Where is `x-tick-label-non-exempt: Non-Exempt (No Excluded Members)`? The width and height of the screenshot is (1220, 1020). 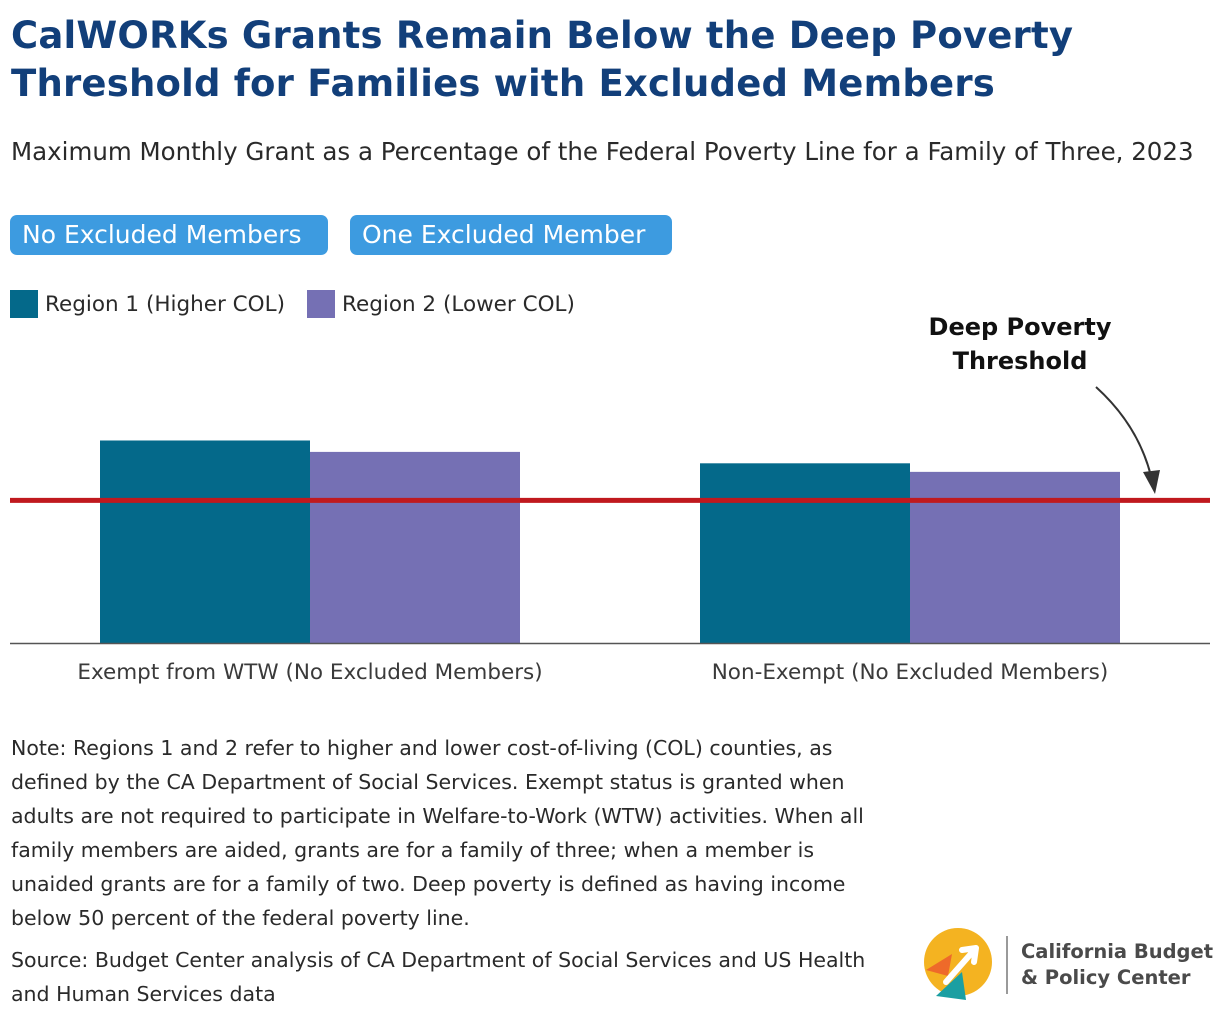 x-tick-label-non-exempt: Non-Exempt (No Excluded Members) is located at coordinates (910, 672).